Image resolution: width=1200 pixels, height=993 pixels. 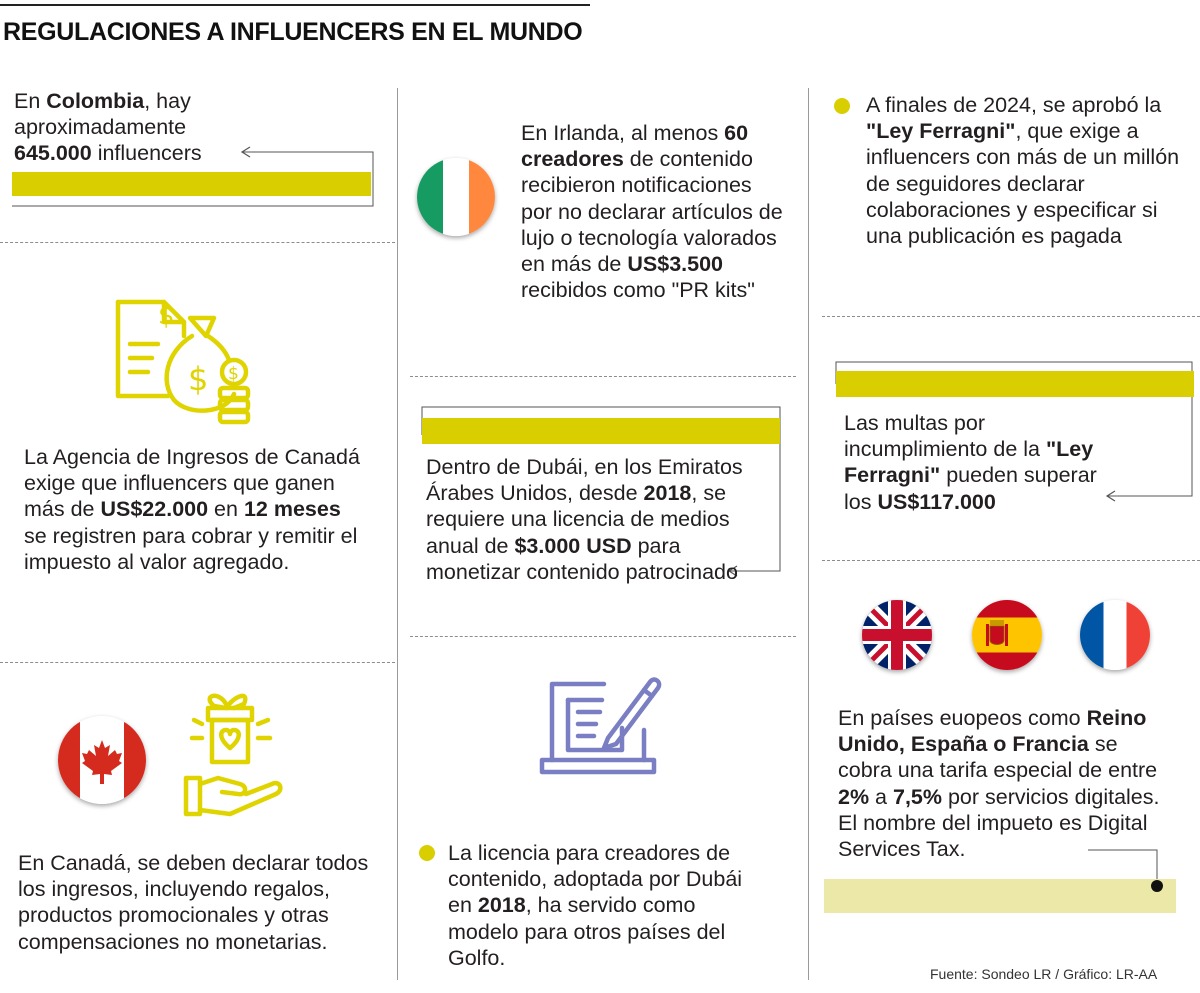 What do you see at coordinates (456, 197) in the screenshot?
I see `ireland-flag-icon` at bounding box center [456, 197].